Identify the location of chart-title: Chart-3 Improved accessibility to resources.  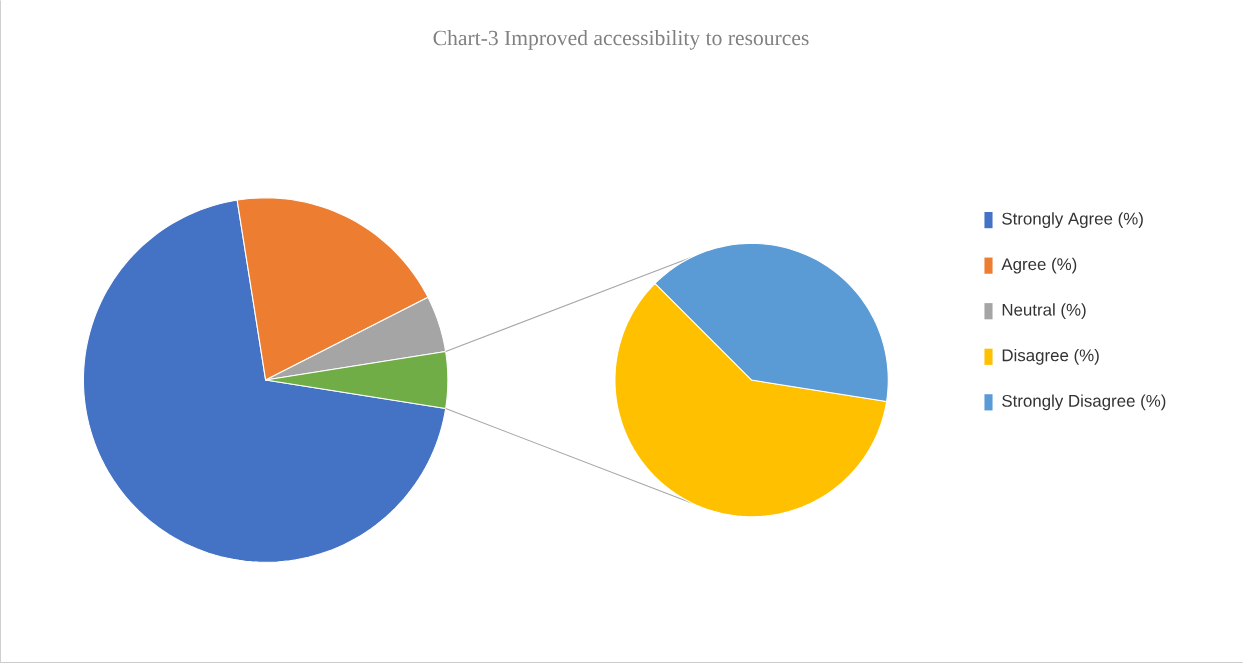
(621, 40).